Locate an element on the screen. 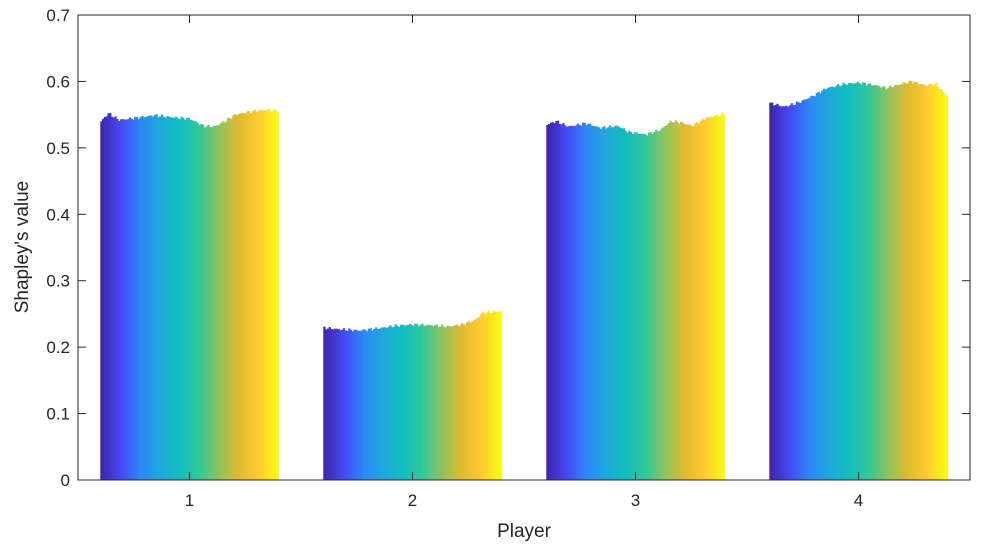  x-axis-title: Player is located at coordinates (524, 531).